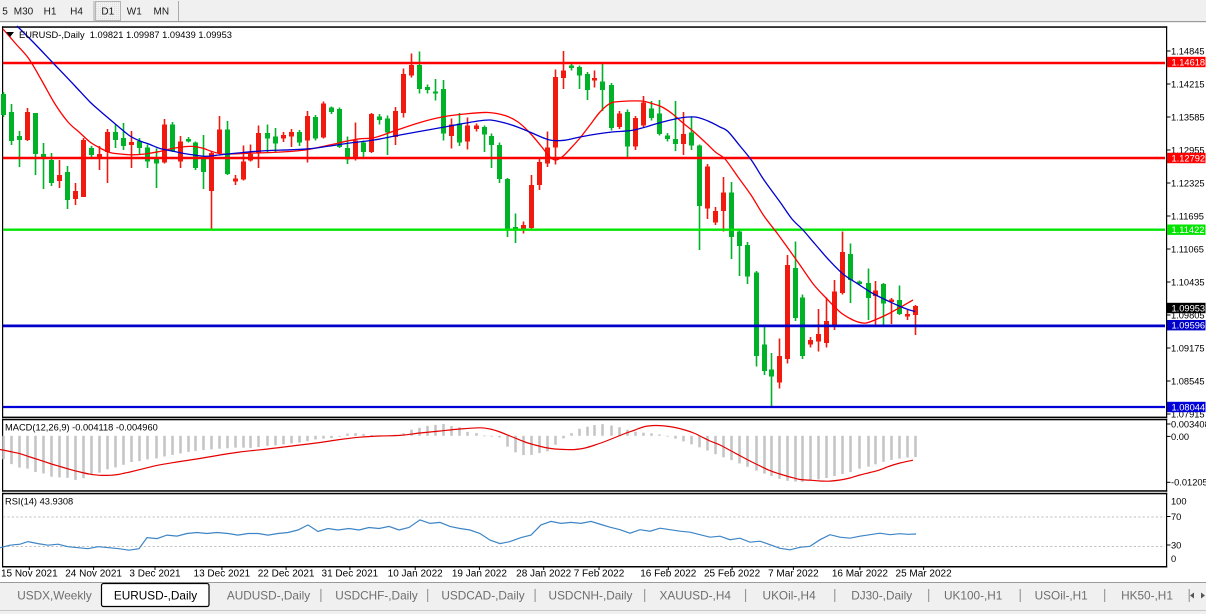 This screenshot has height=614, width=1206. I want to click on svg-text: 25 Feb 2022, so click(732, 574).